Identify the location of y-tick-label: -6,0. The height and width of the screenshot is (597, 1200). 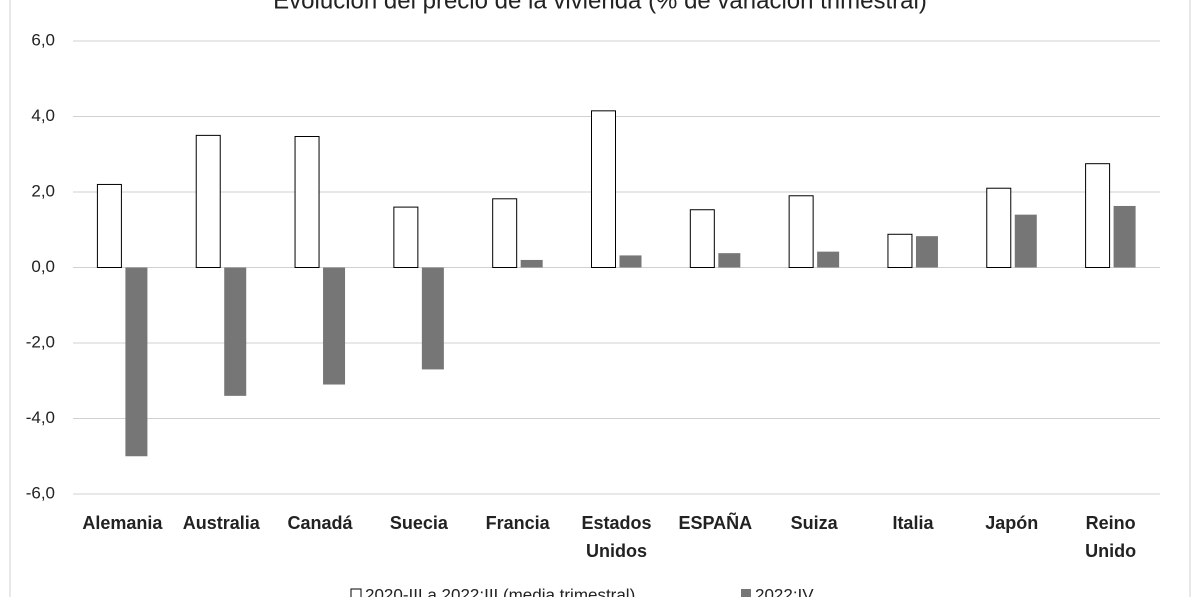
(40, 492).